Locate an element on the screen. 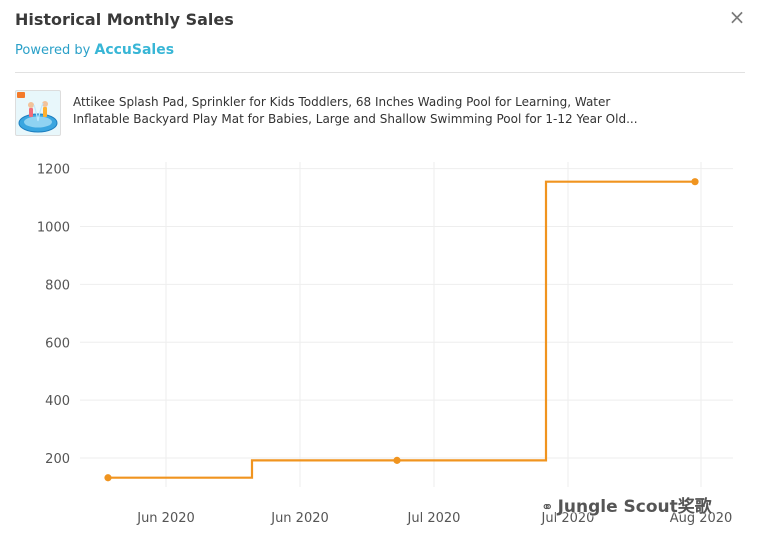 This screenshot has width=760, height=544. y-tick-label: 600 is located at coordinates (57, 343).